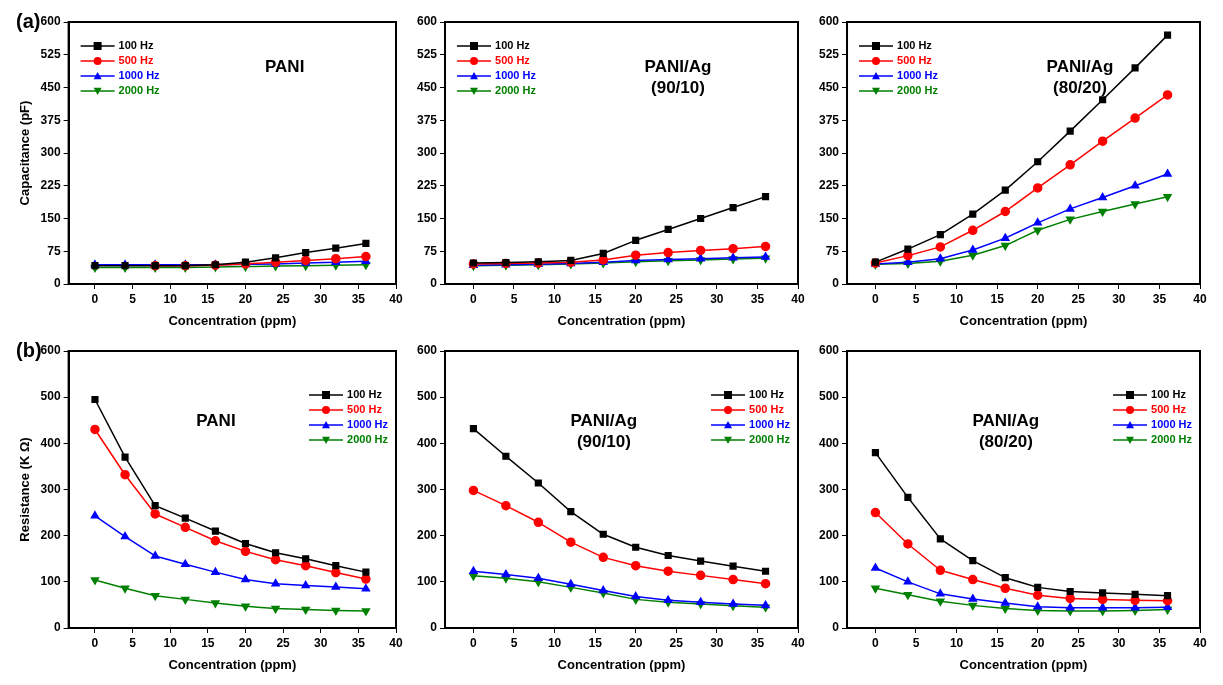 Image resolution: width=1223 pixels, height=685 pixels. I want to click on text: PANI/Ag (80/20), so click(1080, 76).